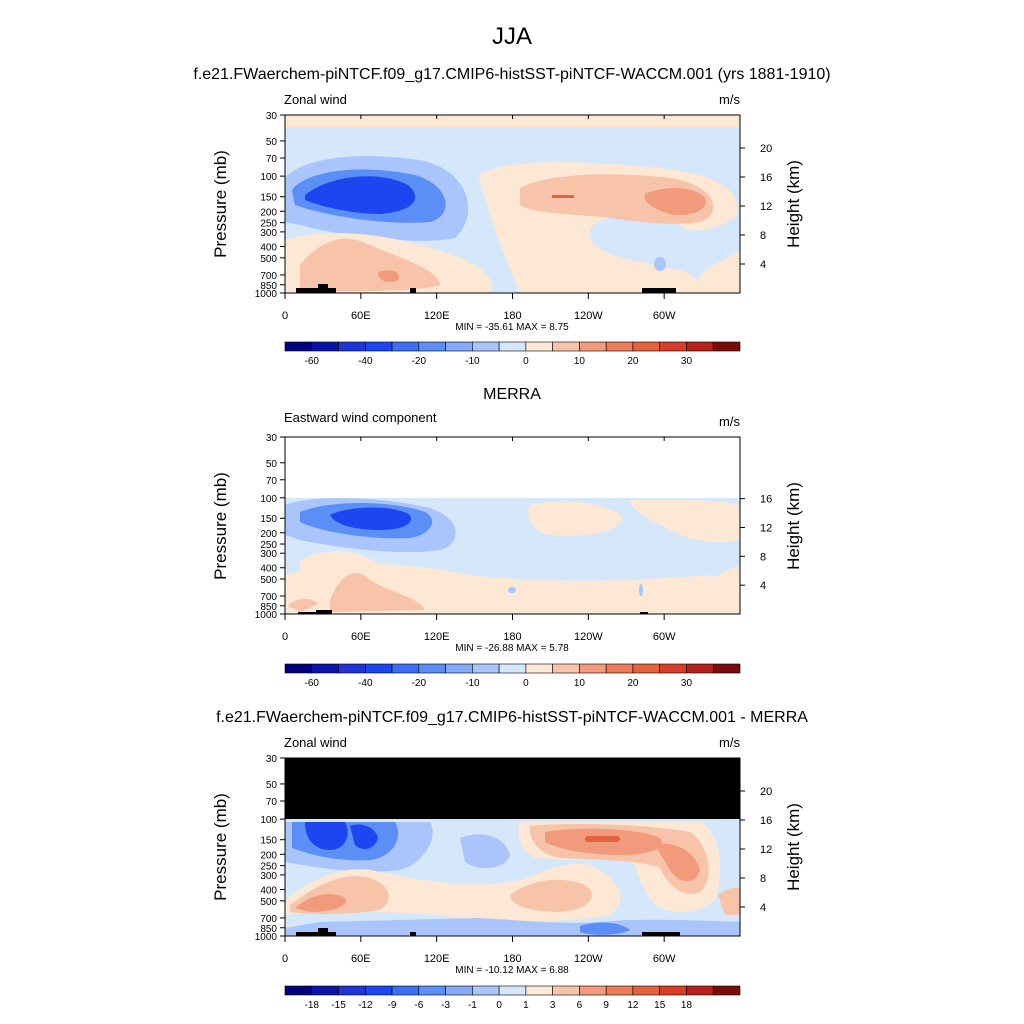 This screenshot has width=1024, height=1024. What do you see at coordinates (687, 683) in the screenshot?
I see `colorbar-label: 30` at bounding box center [687, 683].